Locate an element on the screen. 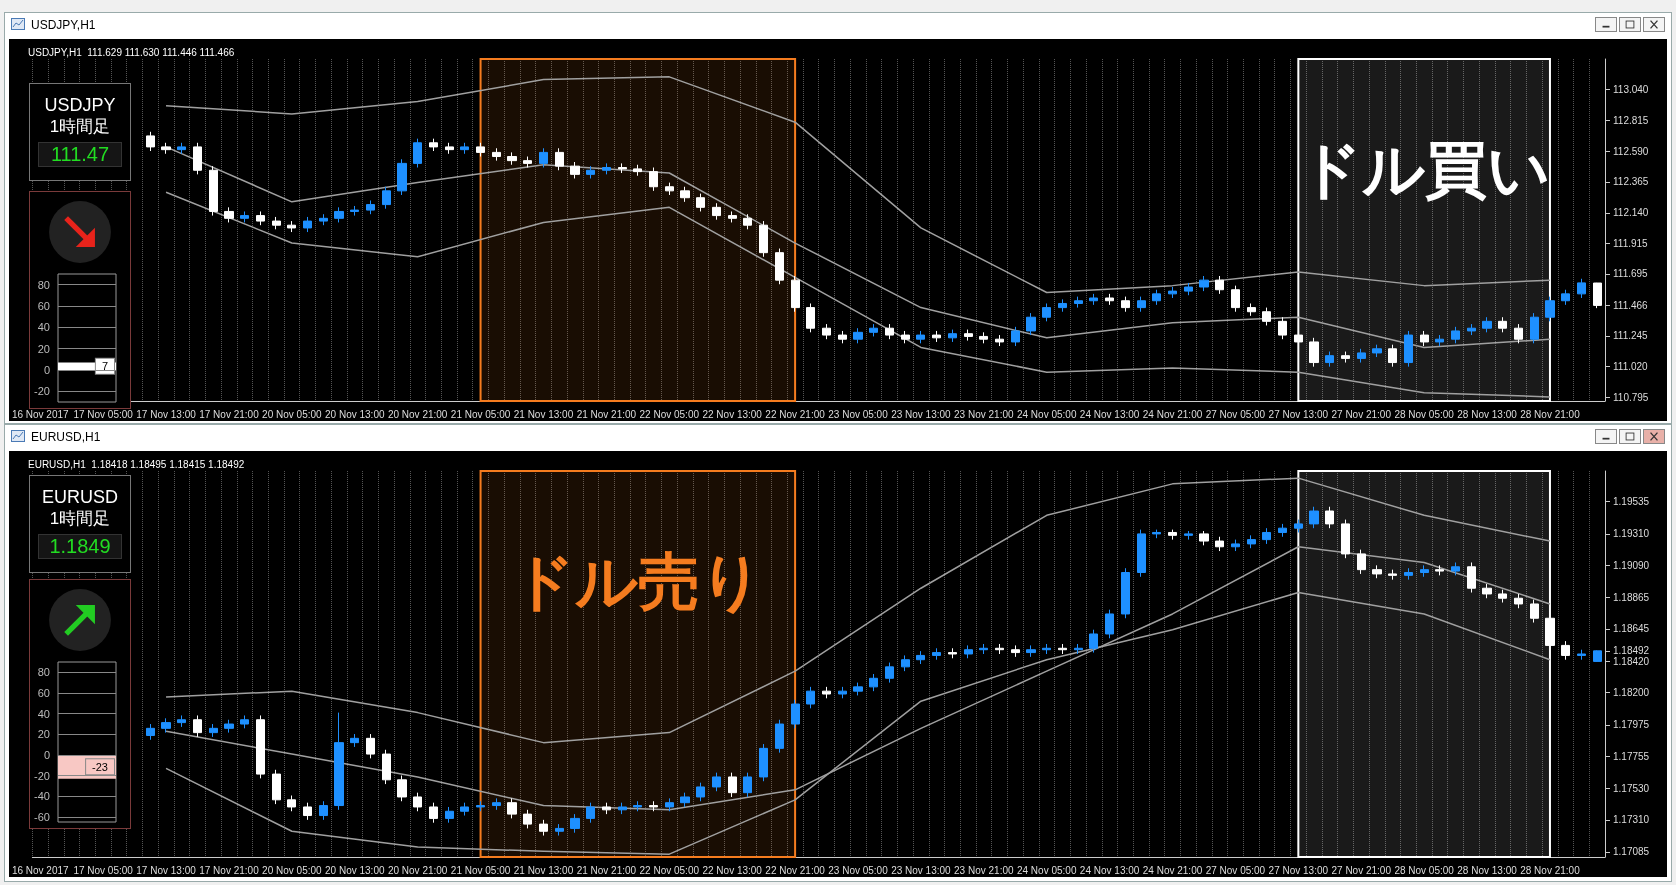  x-tick-label: 27 Nov 05:00 is located at coordinates (1235, 414).